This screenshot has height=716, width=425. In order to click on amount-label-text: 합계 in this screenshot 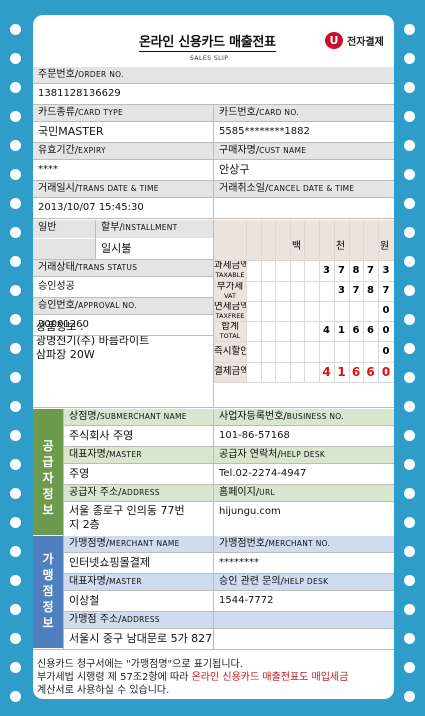, I will do `click(230, 326)`.